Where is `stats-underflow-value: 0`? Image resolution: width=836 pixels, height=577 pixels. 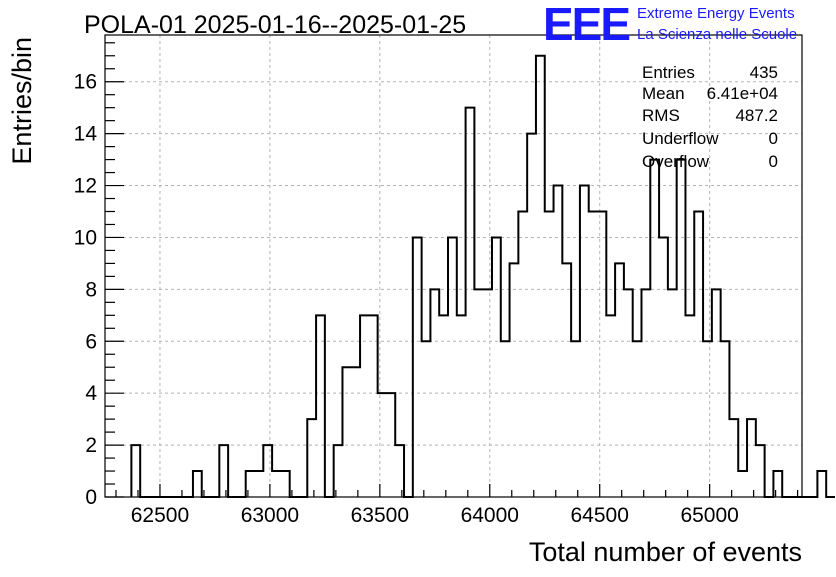 stats-underflow-value: 0 is located at coordinates (773, 138).